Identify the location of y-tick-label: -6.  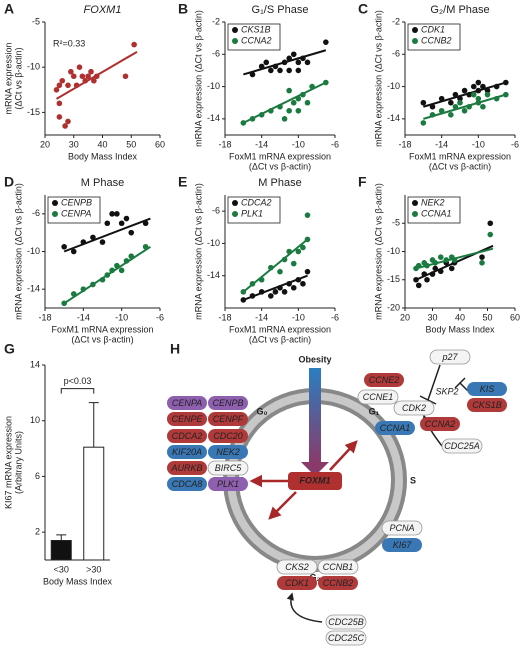
(396, 54).